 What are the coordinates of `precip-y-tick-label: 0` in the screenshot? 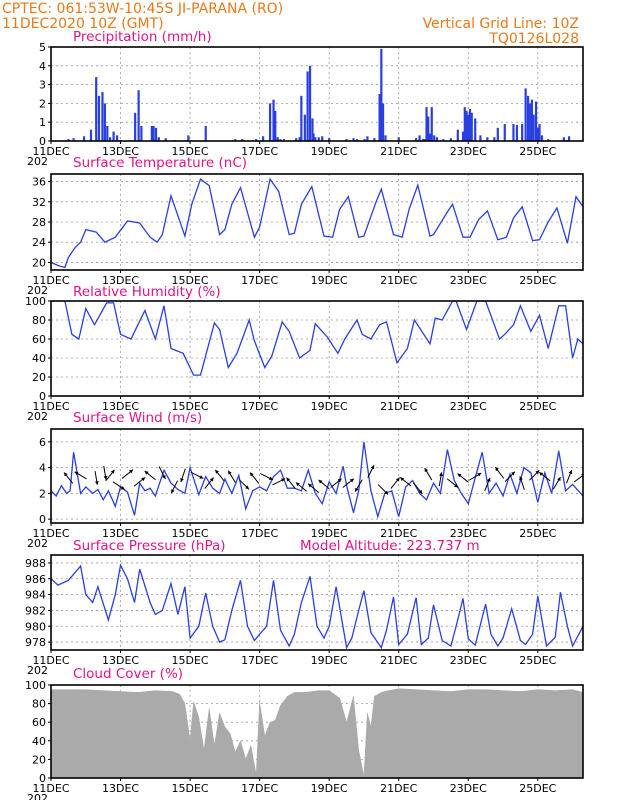 It's located at (42, 141).